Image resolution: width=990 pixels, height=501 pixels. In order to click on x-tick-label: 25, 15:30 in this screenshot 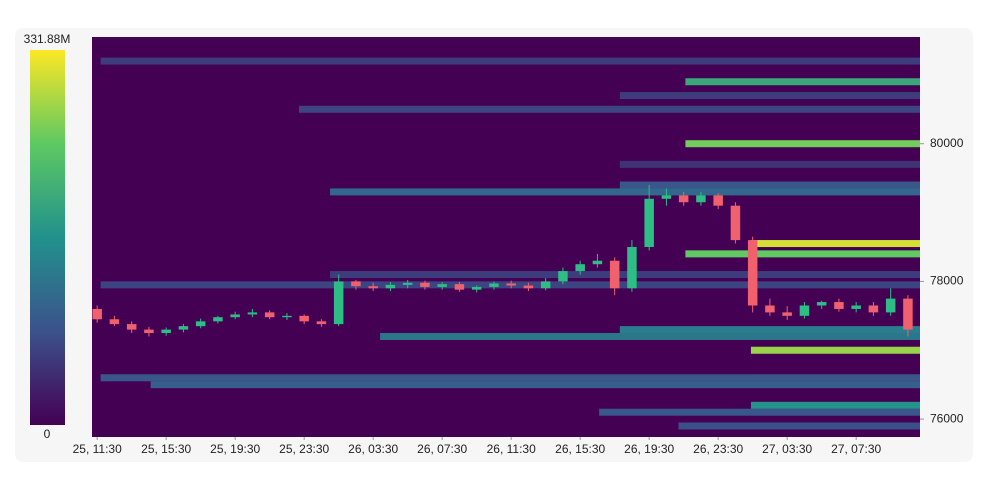, I will do `click(166, 449)`.